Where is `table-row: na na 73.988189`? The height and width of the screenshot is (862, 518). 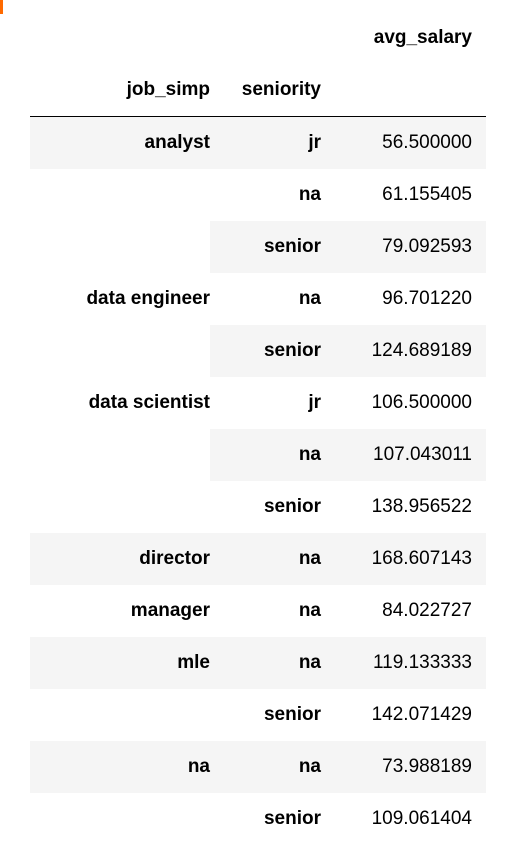
table-row: na na 73.988189 is located at coordinates (258, 767).